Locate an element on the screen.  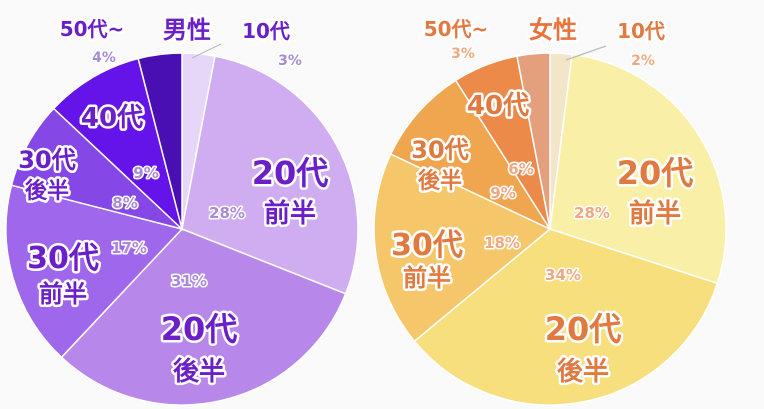
pie-1-label-1-sub: 前半 is located at coordinates (655, 213).